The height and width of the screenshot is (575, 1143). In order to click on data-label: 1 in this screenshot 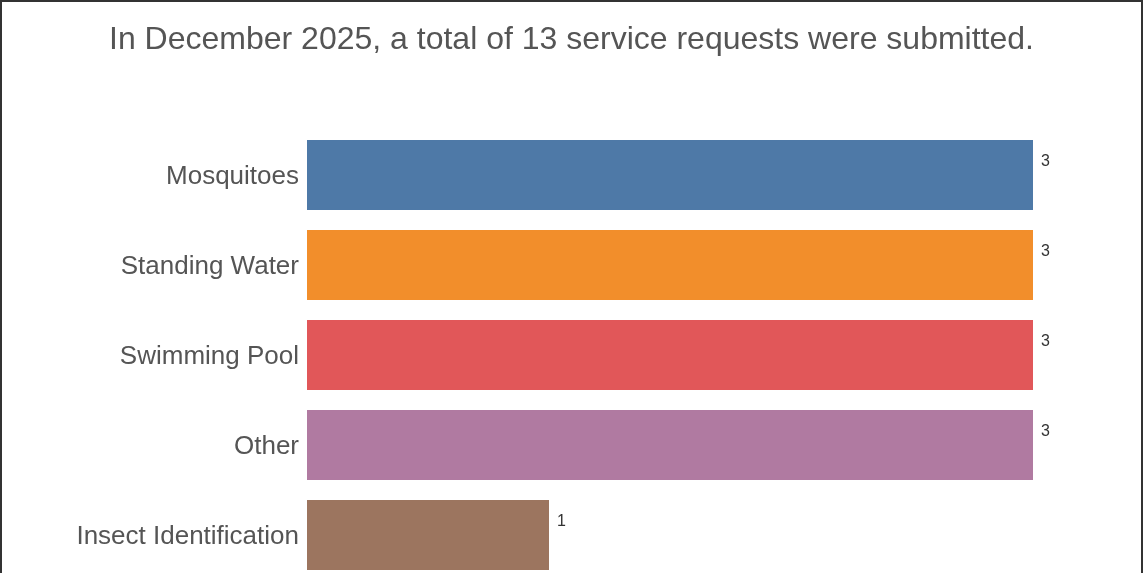, I will do `click(561, 520)`.